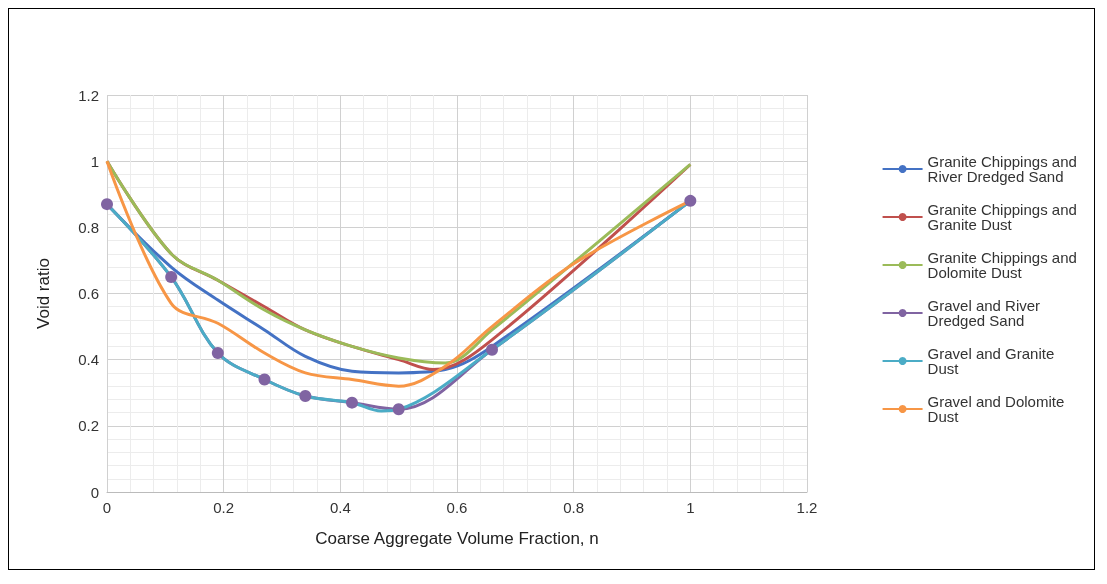  I want to click on legend-label: Gravel and Dolomite Dust, so click(998, 409).